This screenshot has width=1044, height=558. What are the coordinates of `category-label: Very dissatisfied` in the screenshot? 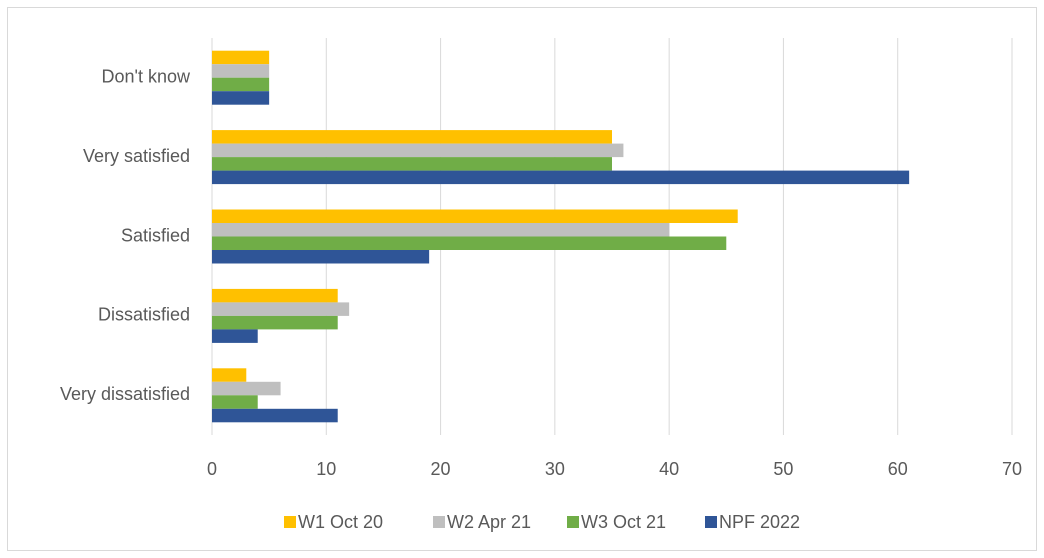 It's located at (125, 394).